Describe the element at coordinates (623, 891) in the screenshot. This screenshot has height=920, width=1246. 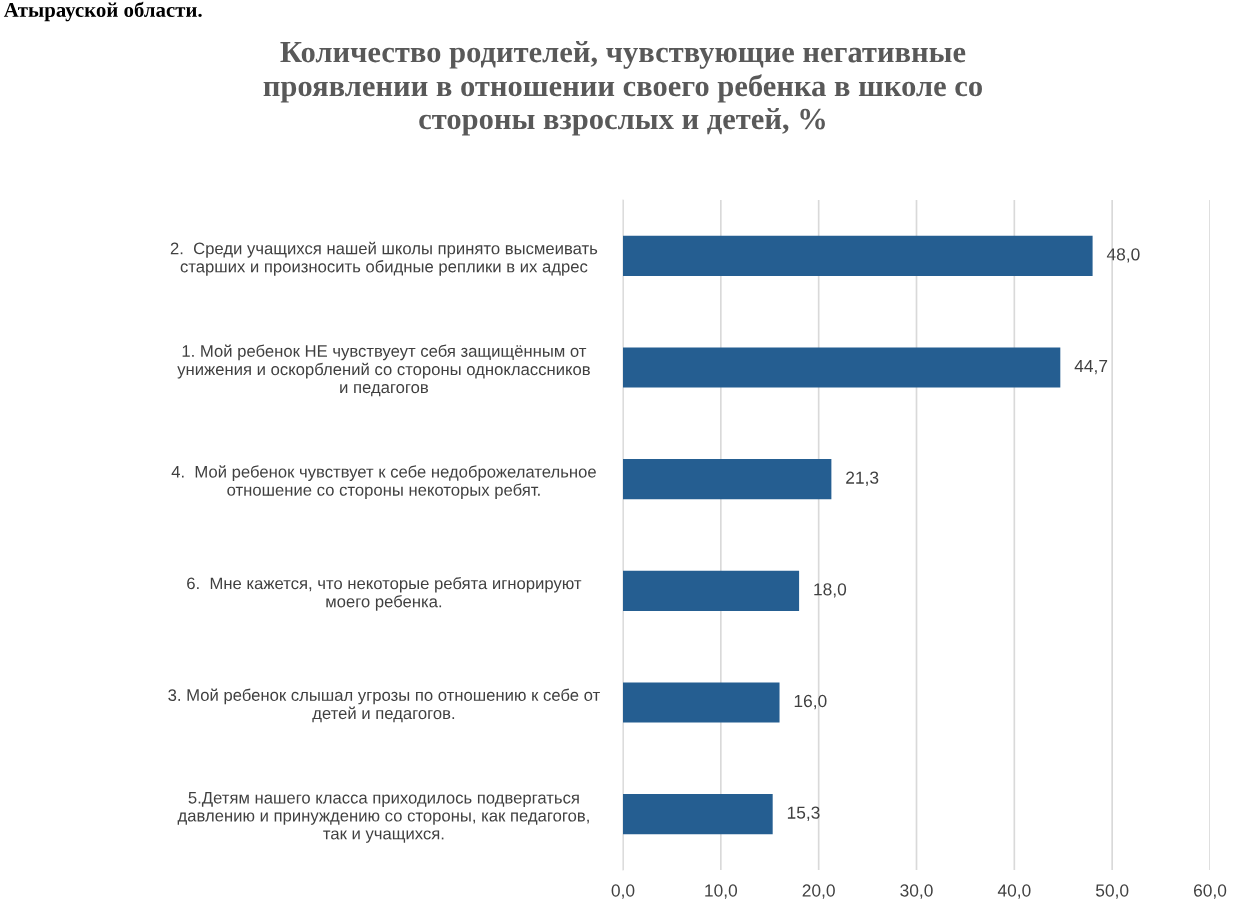
I see `x-tick-label: 0,0` at that location.